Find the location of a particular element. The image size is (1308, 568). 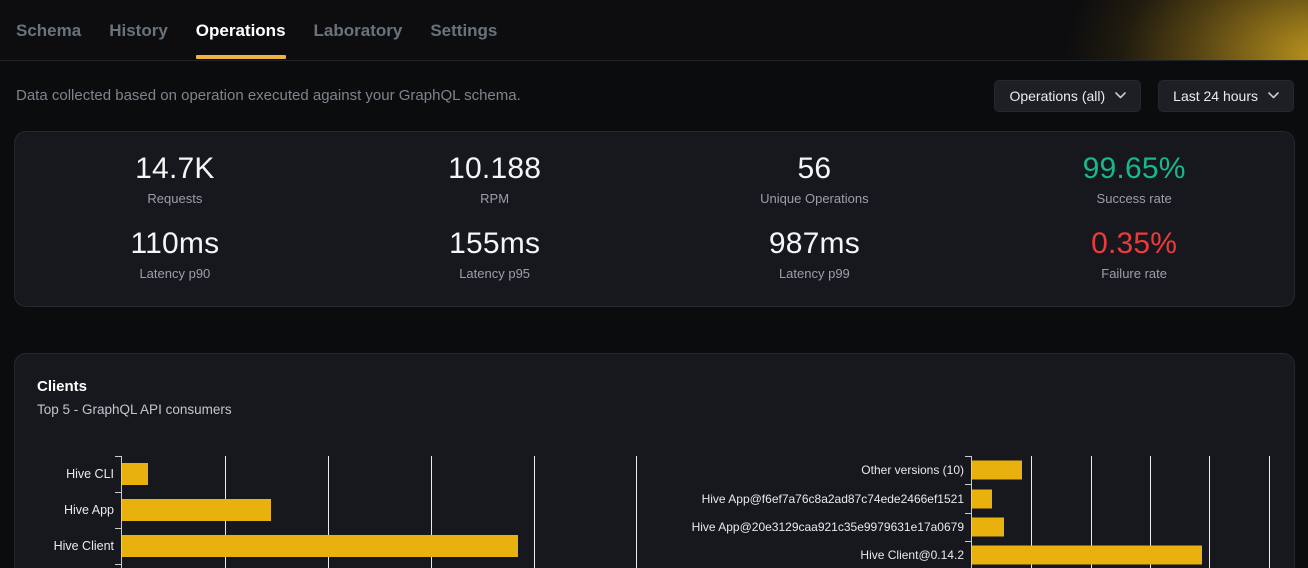

tab-laboratory: Laboratory is located at coordinates (358, 30).